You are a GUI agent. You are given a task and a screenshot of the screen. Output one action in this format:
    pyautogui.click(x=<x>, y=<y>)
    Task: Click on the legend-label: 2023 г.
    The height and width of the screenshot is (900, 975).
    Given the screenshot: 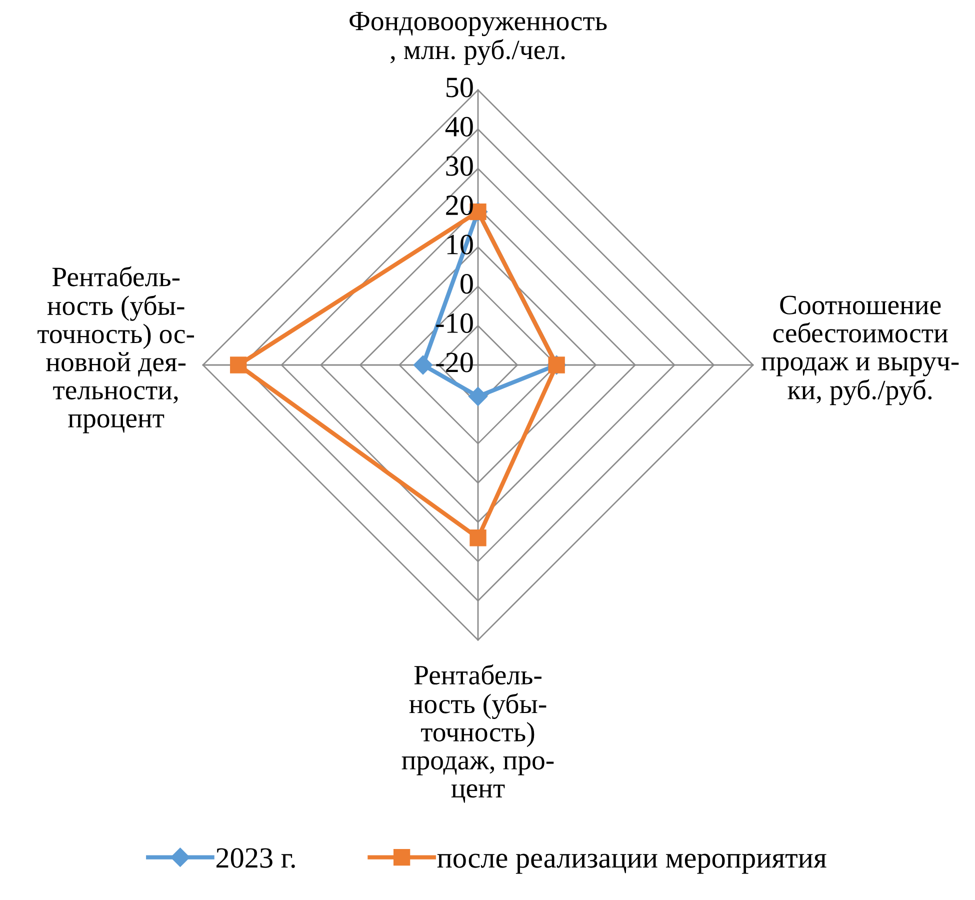 What is the action you would take?
    pyautogui.click(x=255, y=858)
    